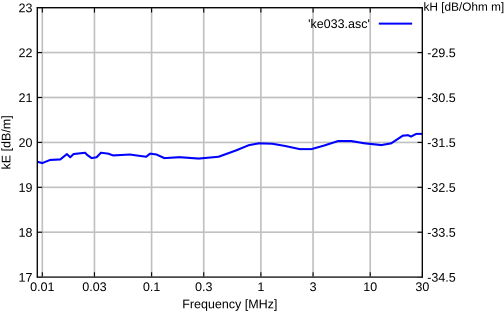 Image resolution: width=504 pixels, height=320 pixels. Describe the element at coordinates (7, 142) in the screenshot. I see `y-axis-title: kE [dB/m]` at that location.